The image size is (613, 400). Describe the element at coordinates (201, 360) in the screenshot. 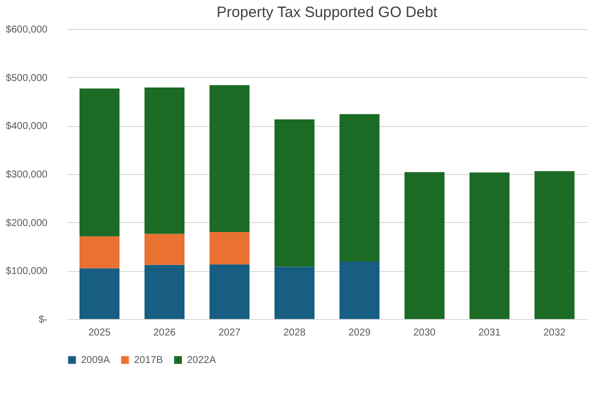

I see `legend-label: 2022A` at that location.